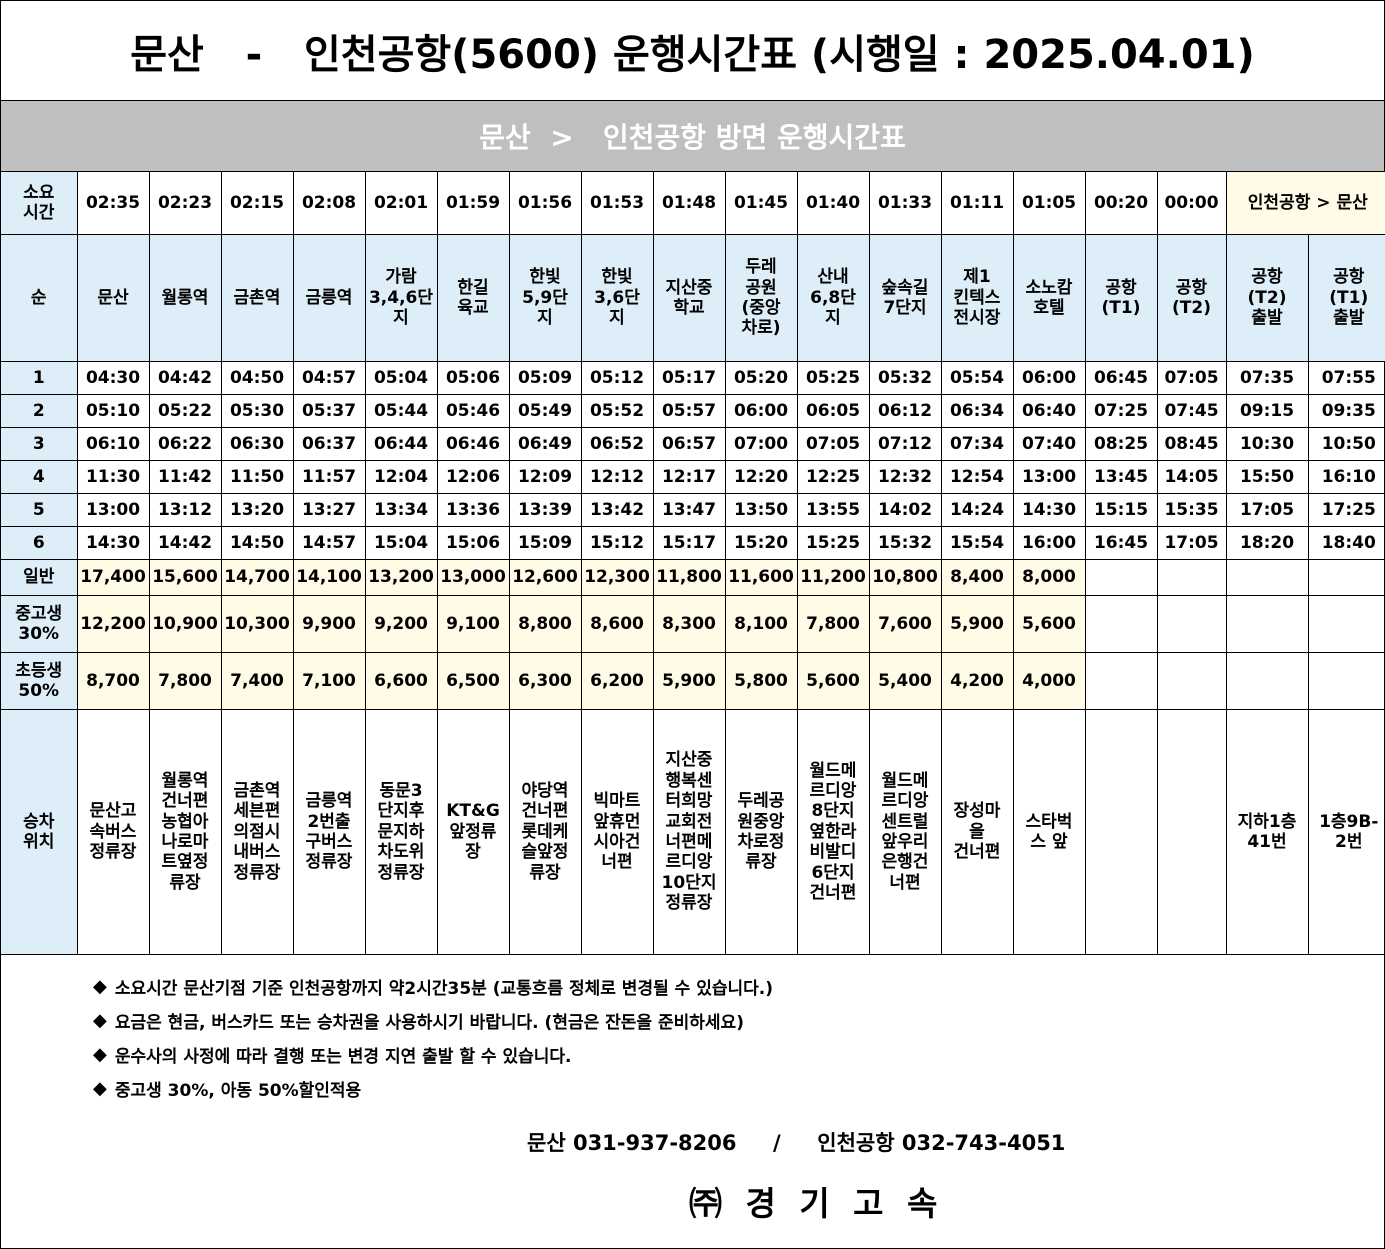 The image size is (1385, 1249). Describe the element at coordinates (473, 444) in the screenshot. I see `departure-time: 06:46` at that location.